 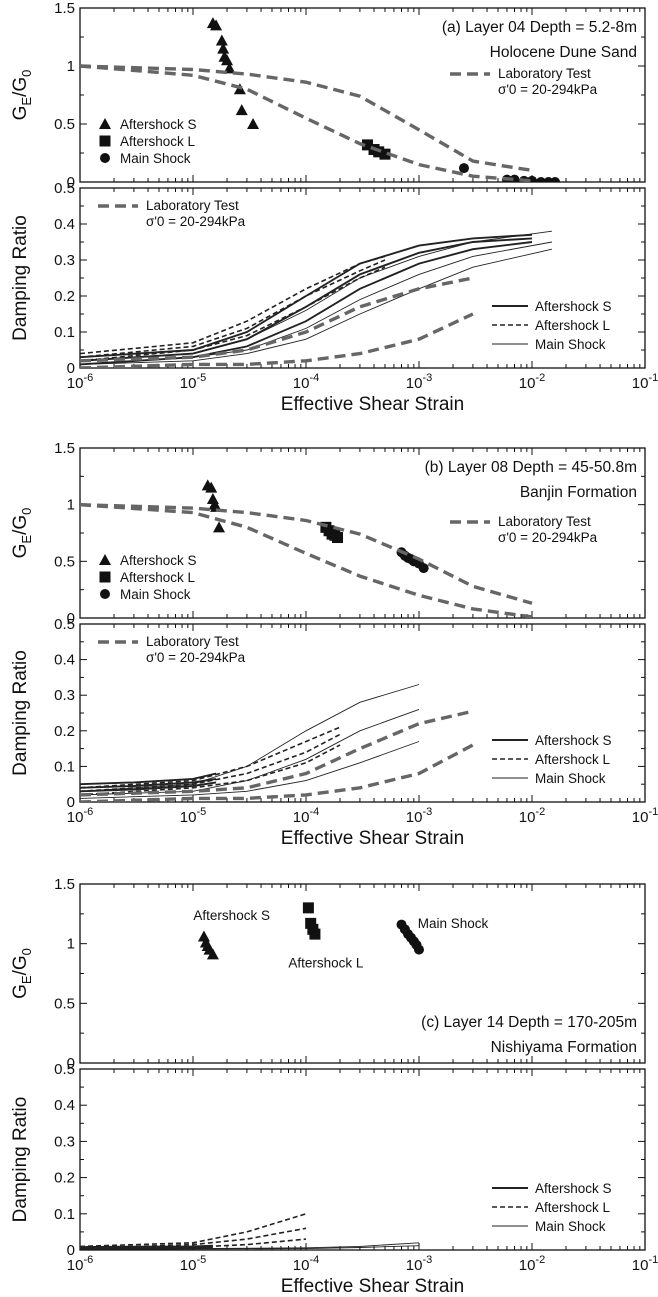 I want to click on plot-frame, so click(x=362, y=973).